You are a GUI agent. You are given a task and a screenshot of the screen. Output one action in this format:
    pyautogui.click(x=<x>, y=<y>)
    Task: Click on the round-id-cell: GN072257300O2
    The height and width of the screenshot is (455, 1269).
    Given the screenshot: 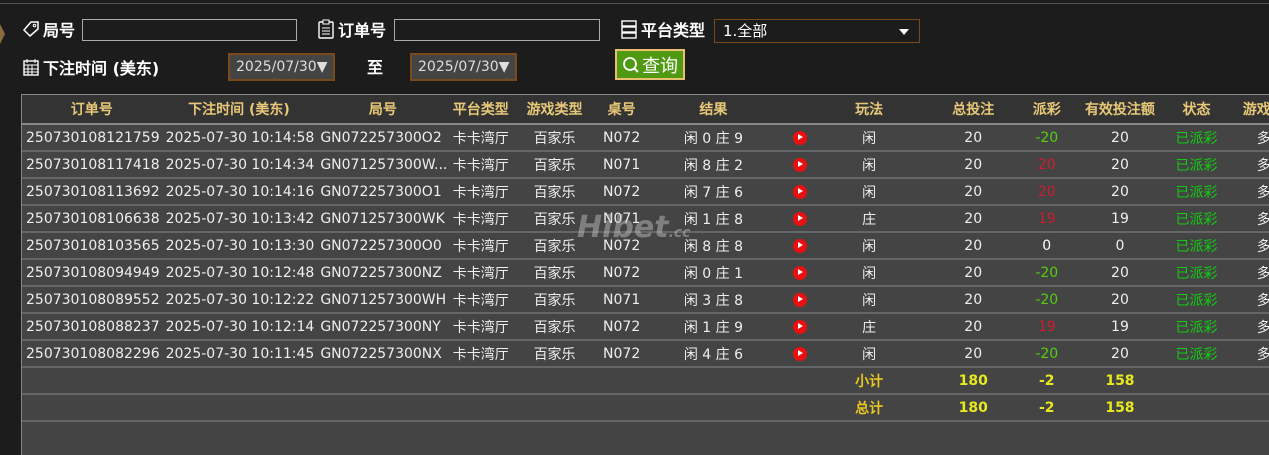 What is the action you would take?
    pyautogui.click(x=383, y=138)
    